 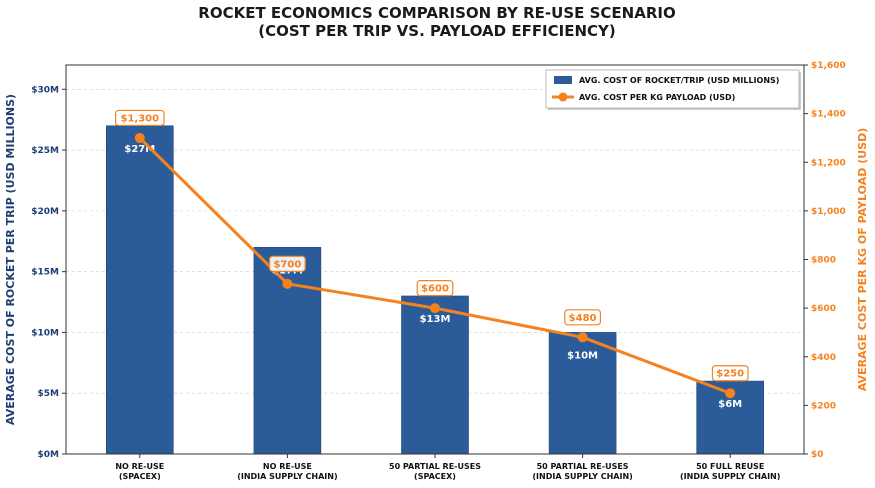 What do you see at coordinates (45, 333) in the screenshot?
I see `left-tick-label: $10M` at bounding box center [45, 333].